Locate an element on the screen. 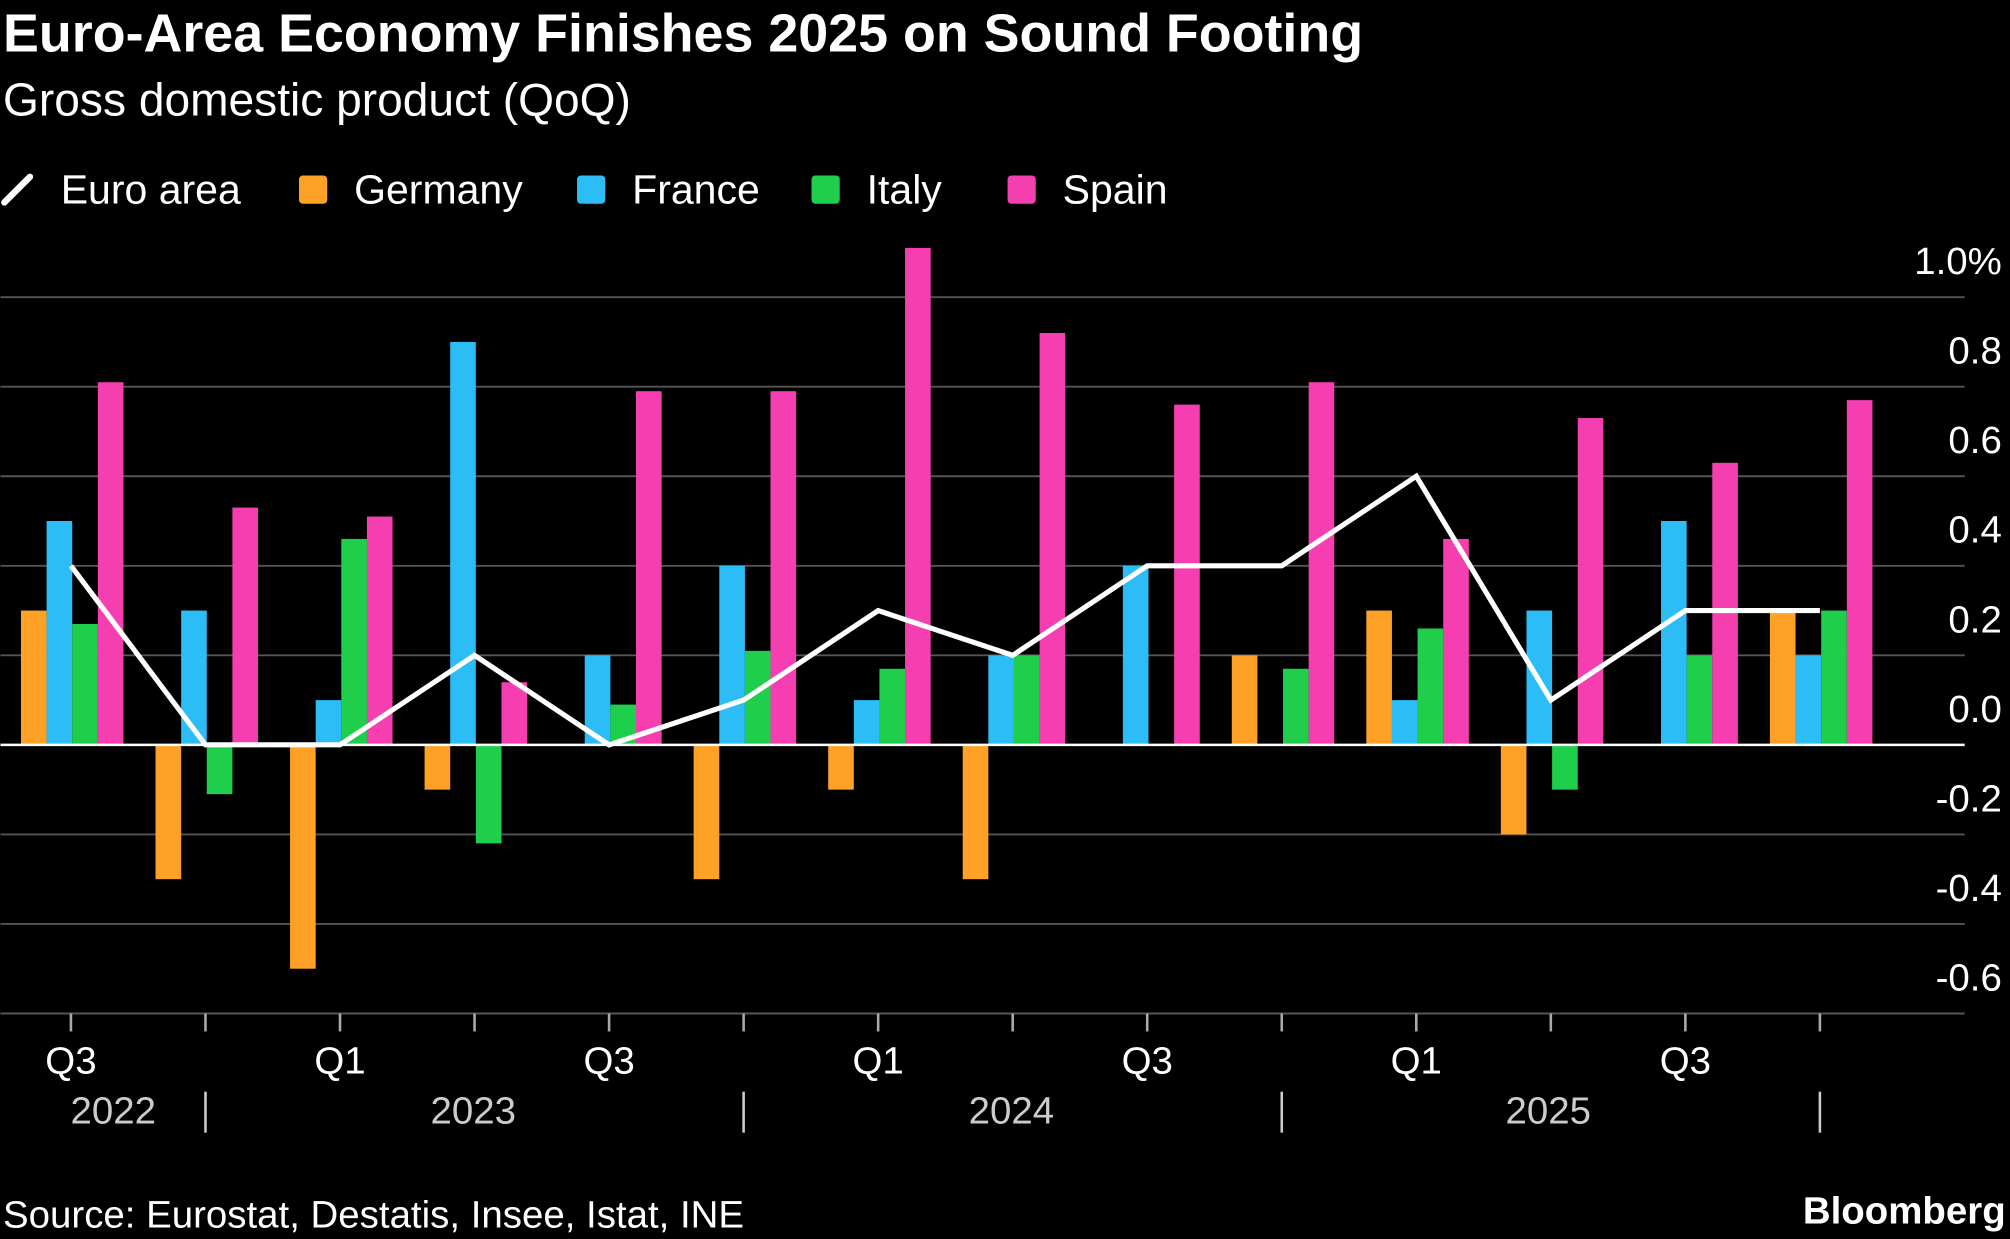  y-tick-label: -0.4 is located at coordinates (1969, 888).